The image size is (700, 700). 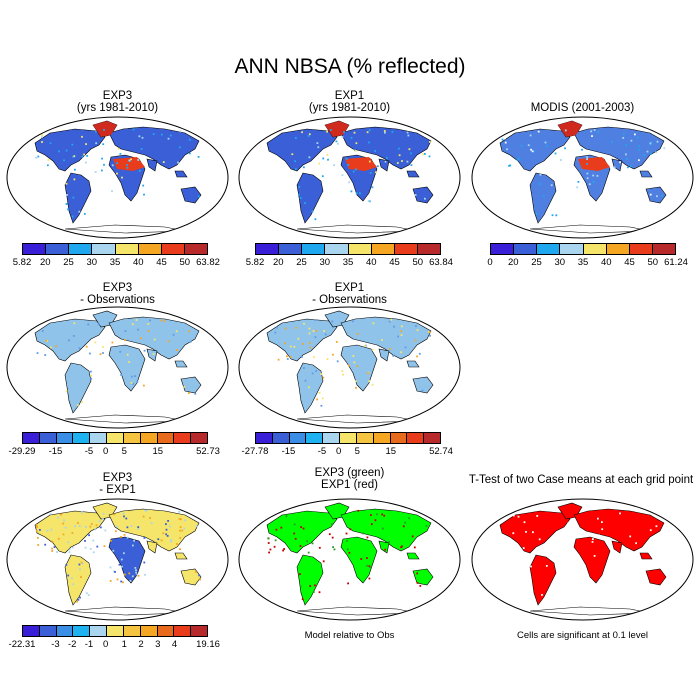 I want to click on panel-title-line2: - EXP1, so click(x=117, y=490).